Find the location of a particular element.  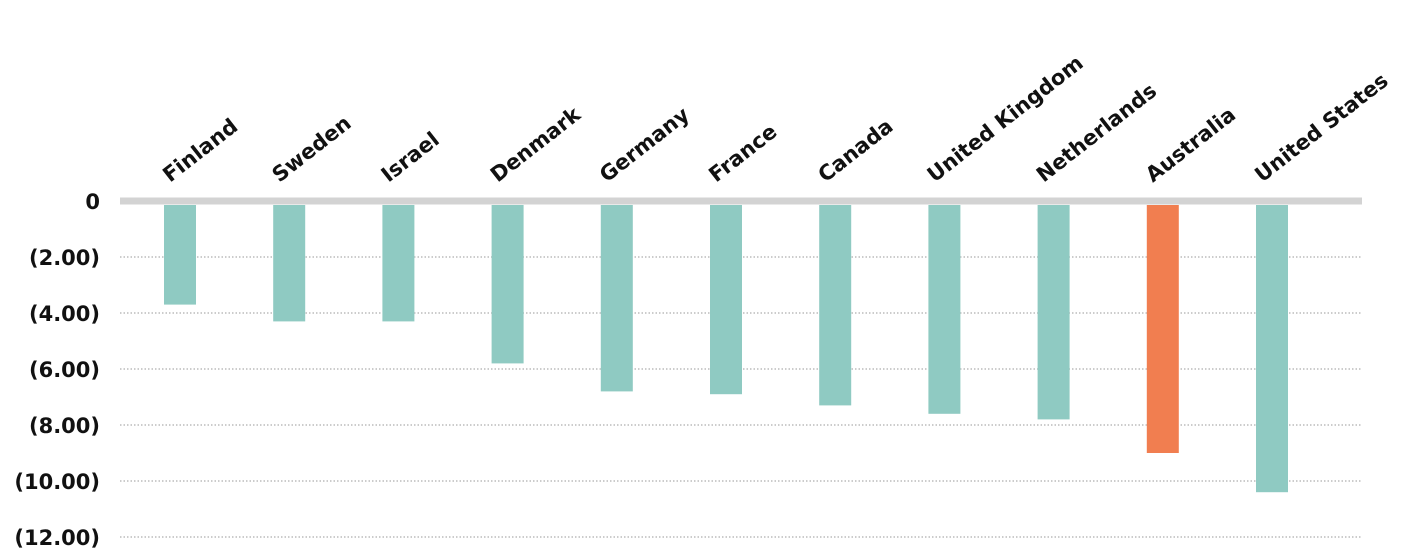

bar-united-states is located at coordinates (1272, 349).